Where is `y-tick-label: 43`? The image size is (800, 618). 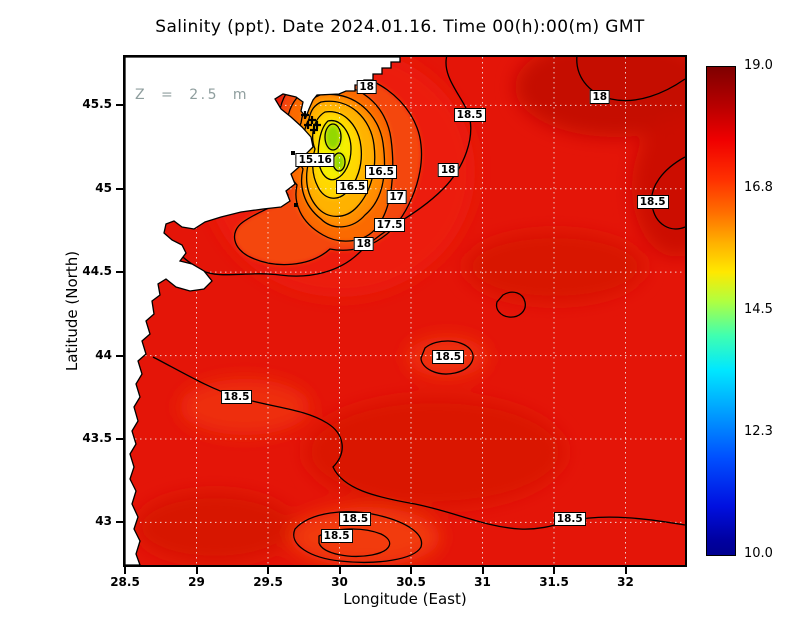 y-tick-label: 43 is located at coordinates (103, 521).